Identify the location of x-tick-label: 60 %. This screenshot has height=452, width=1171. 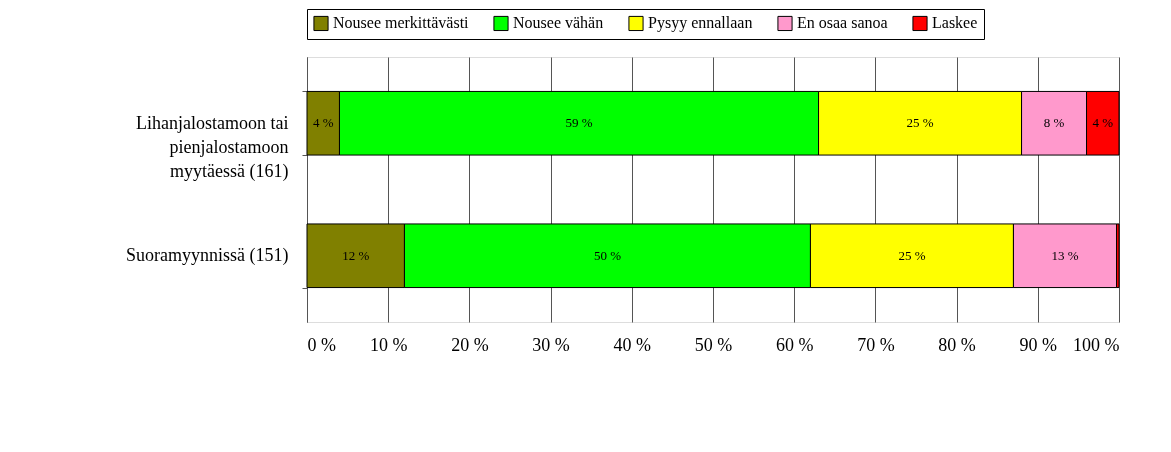
(794, 344).